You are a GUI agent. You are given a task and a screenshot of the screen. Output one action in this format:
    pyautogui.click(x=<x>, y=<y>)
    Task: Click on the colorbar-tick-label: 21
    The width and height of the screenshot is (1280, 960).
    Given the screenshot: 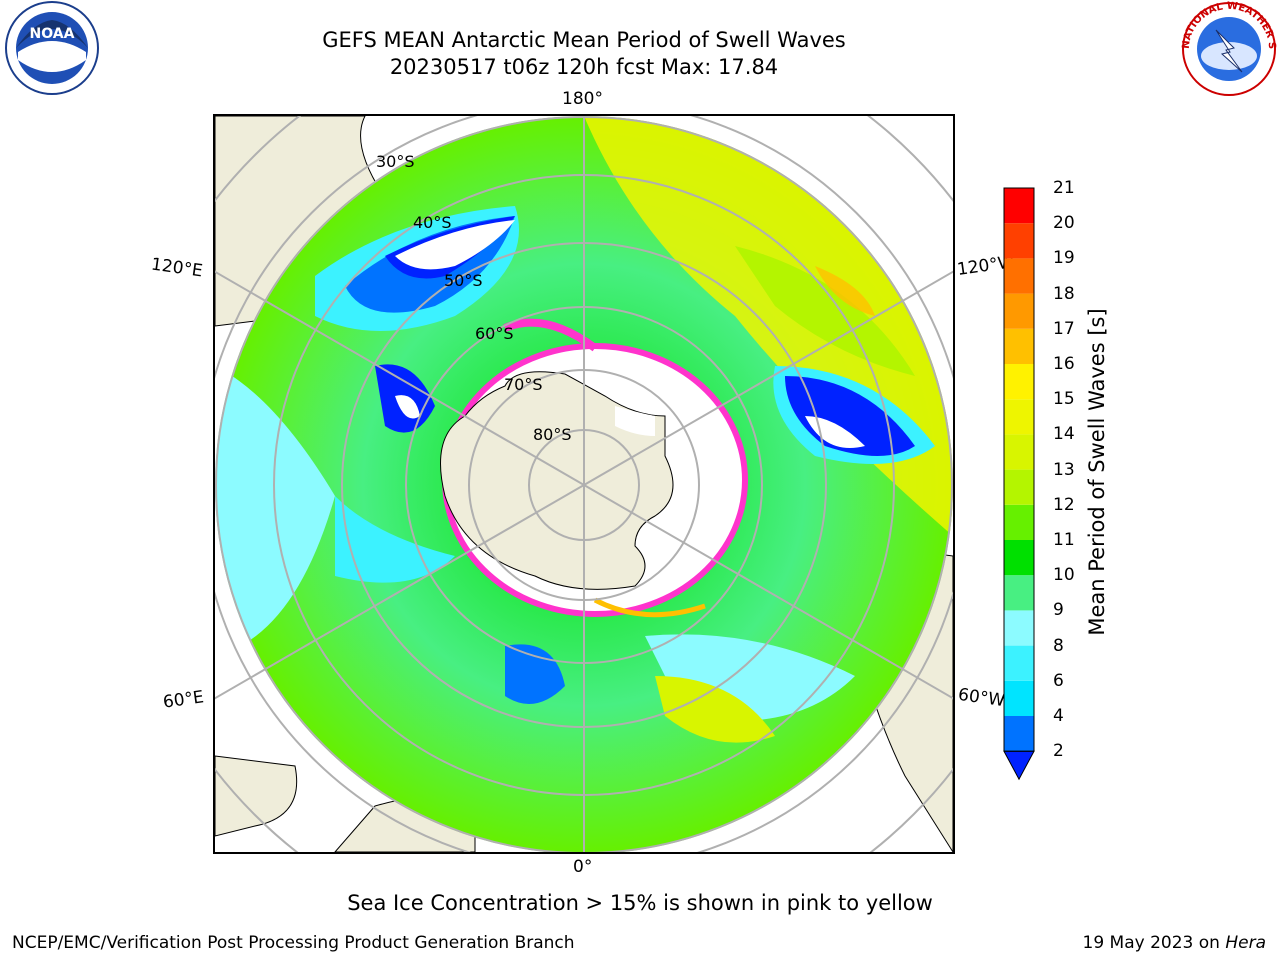 What is the action you would take?
    pyautogui.click(x=1064, y=188)
    